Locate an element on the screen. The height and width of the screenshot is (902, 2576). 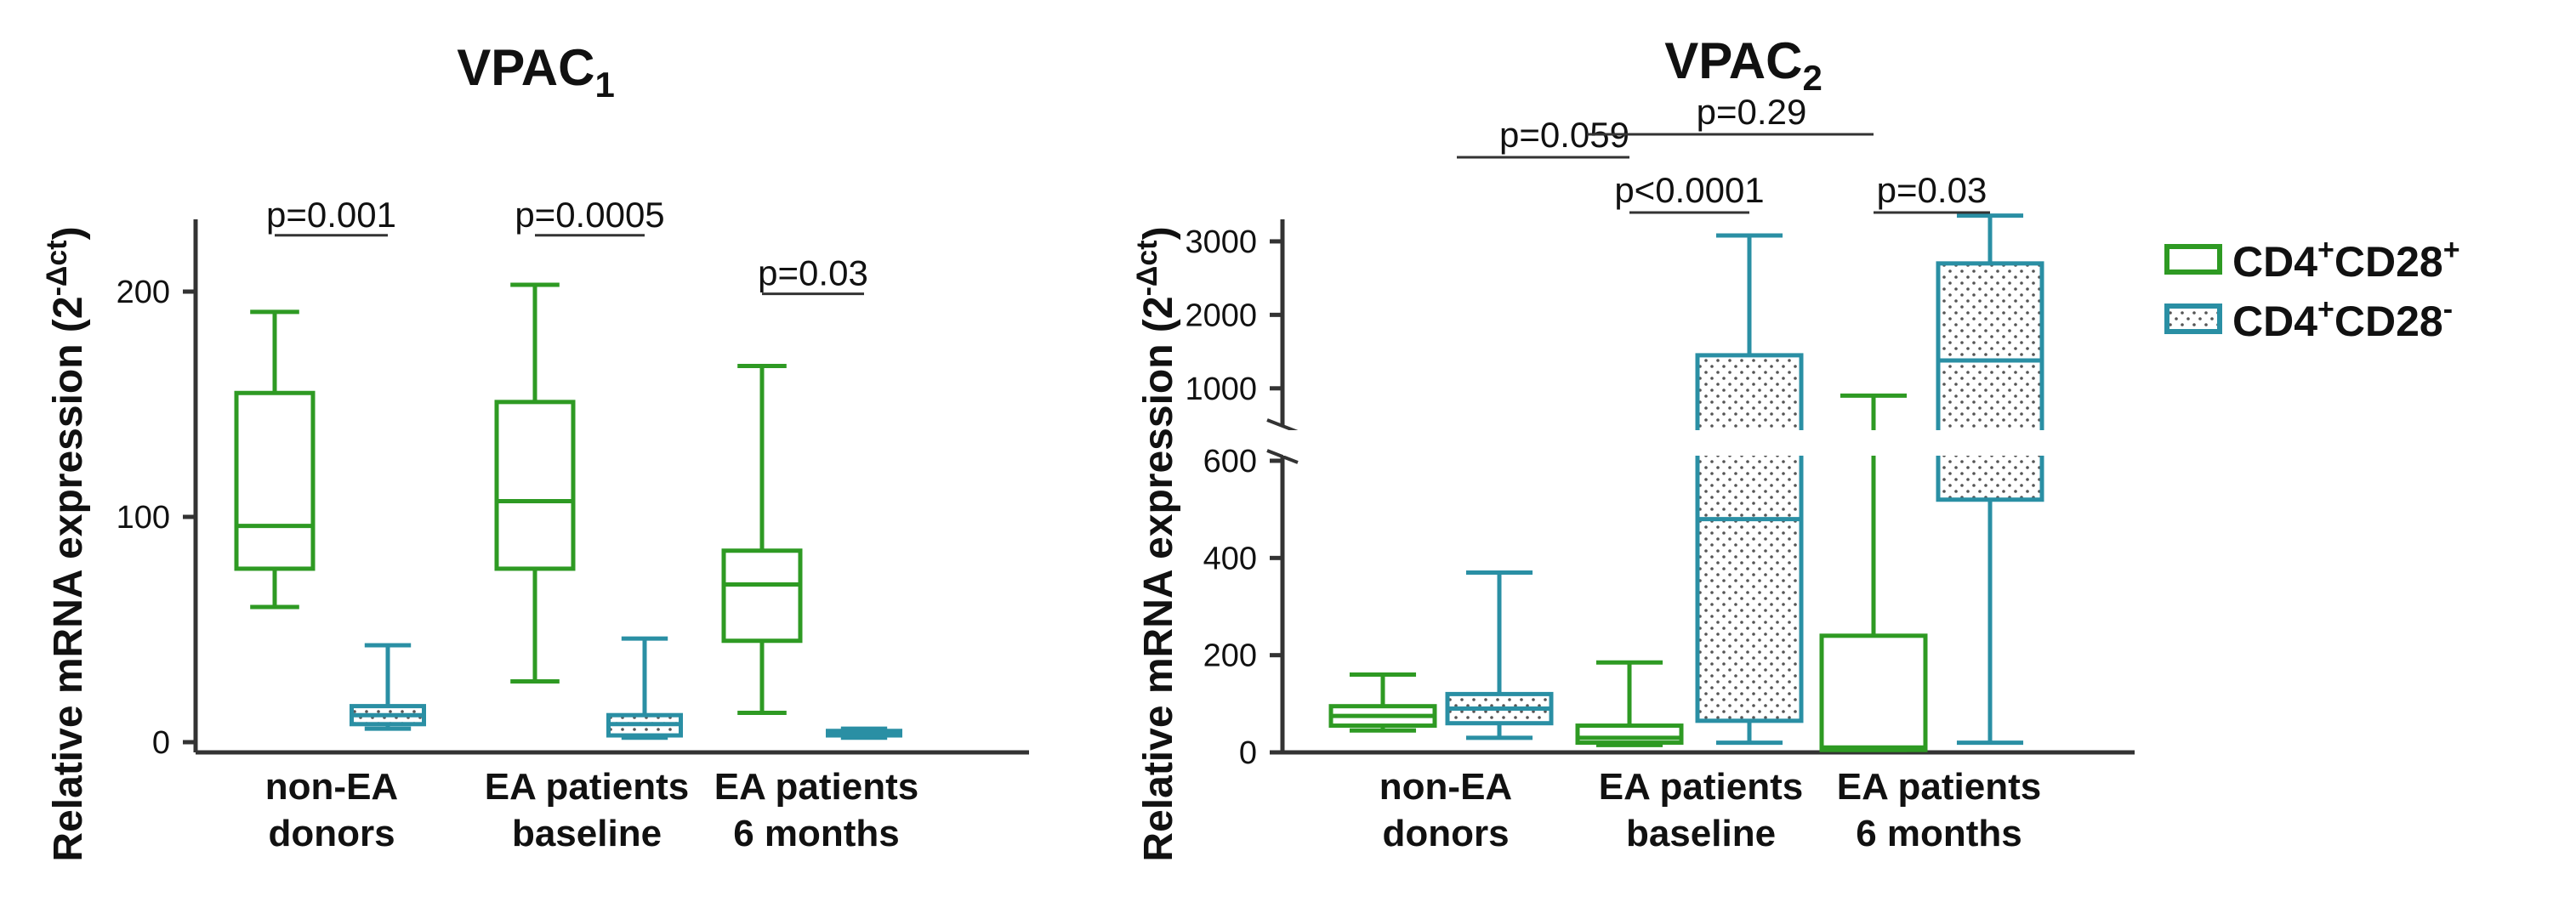
chart2-category-1-line2: baseline is located at coordinates (1701, 833).